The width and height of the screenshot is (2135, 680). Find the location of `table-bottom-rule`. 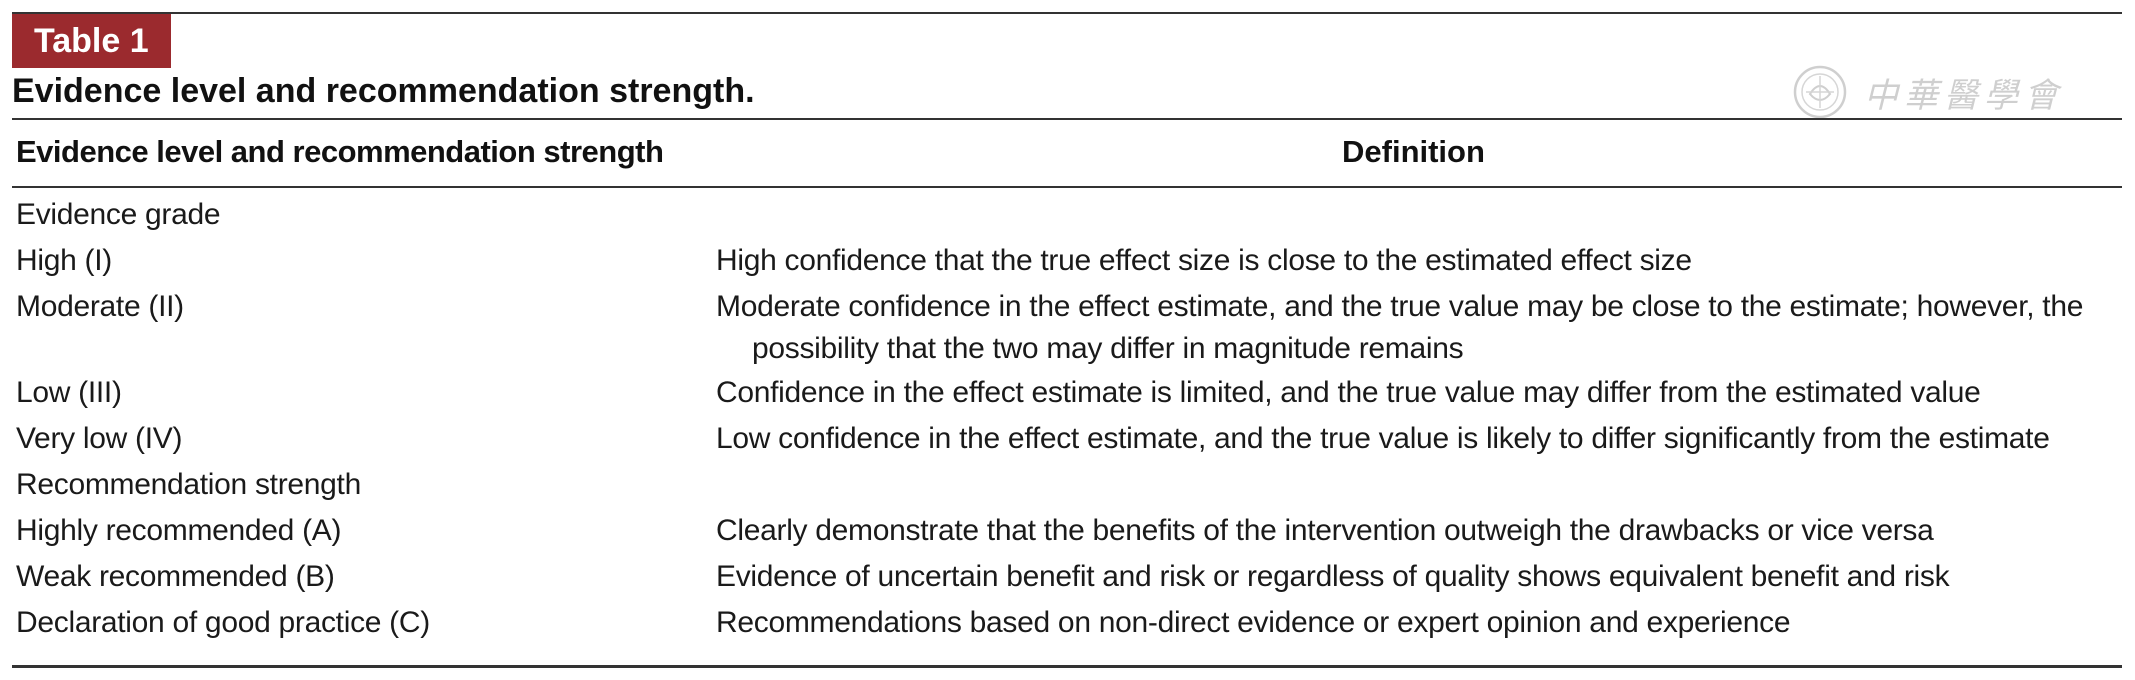

table-bottom-rule is located at coordinates (1067, 666).